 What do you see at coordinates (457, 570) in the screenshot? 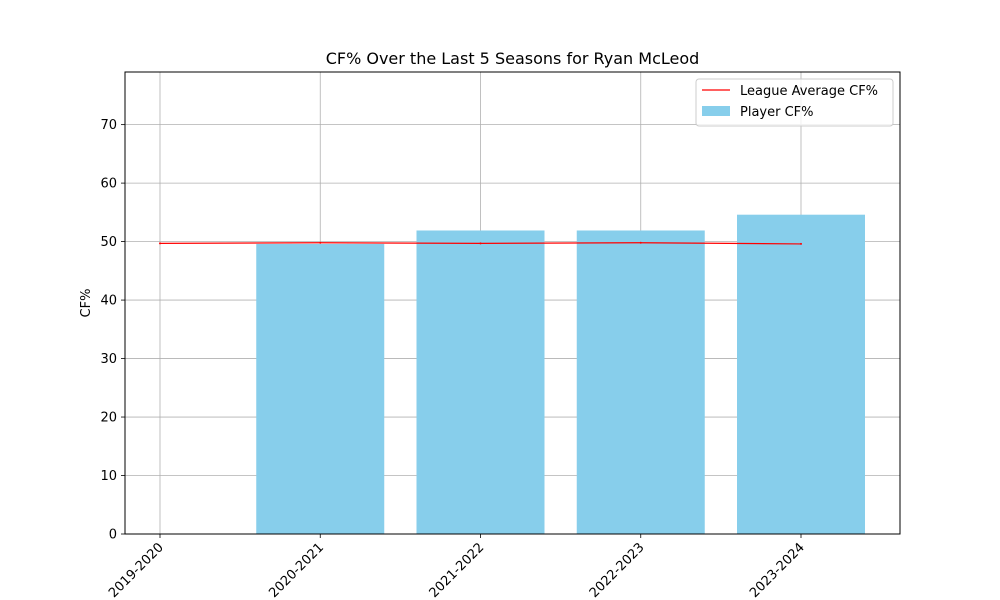
I see `x-tick-label: 2021-2022` at bounding box center [457, 570].